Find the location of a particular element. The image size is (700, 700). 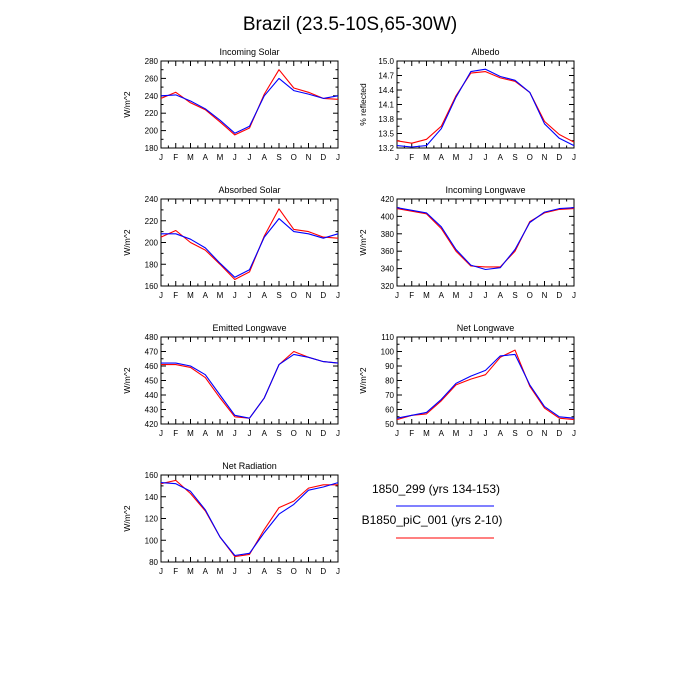

y-tick-label: 430 is located at coordinates (152, 410).